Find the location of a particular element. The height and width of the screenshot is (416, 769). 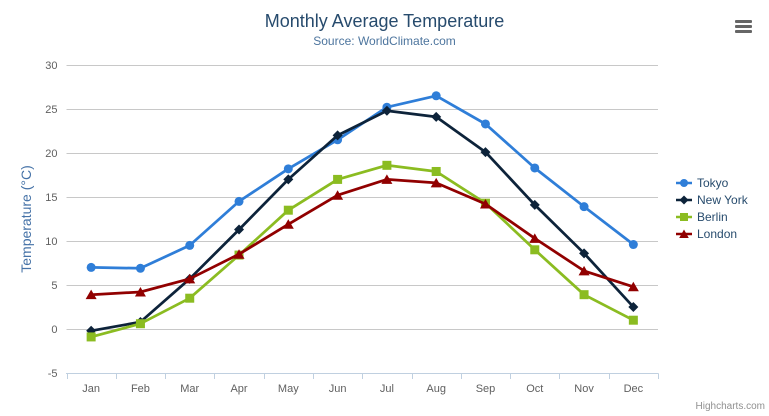

legend-item-new-york: New York is located at coordinates (712, 200).